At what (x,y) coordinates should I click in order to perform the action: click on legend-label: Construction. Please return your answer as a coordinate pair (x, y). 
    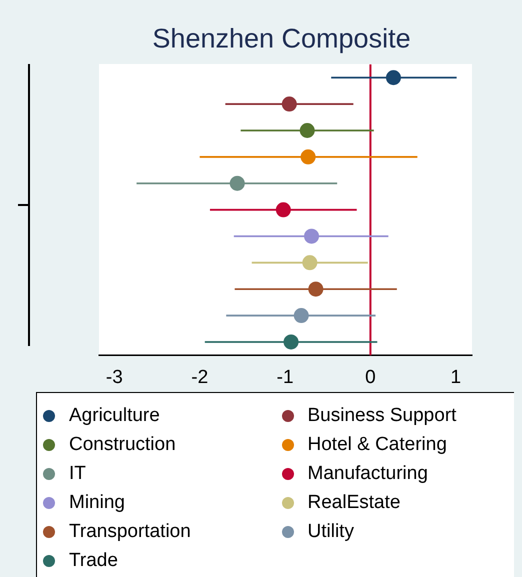
    Looking at the image, I should click on (122, 445).